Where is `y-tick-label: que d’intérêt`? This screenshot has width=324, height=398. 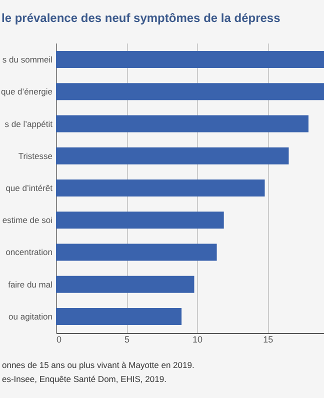
y-tick-label: que d’intérêt is located at coordinates (30, 188).